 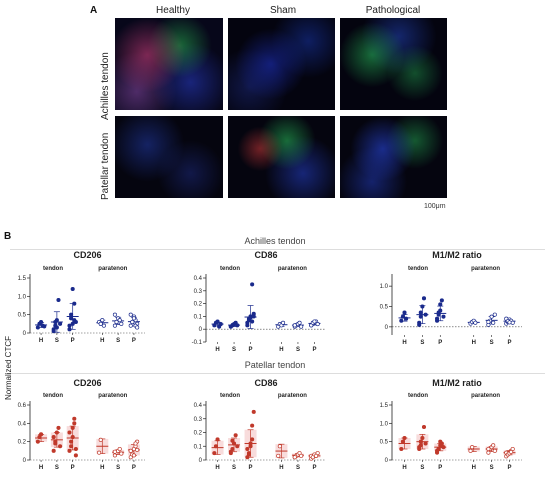 I want to click on chart-title: CD206, so click(x=87, y=383).